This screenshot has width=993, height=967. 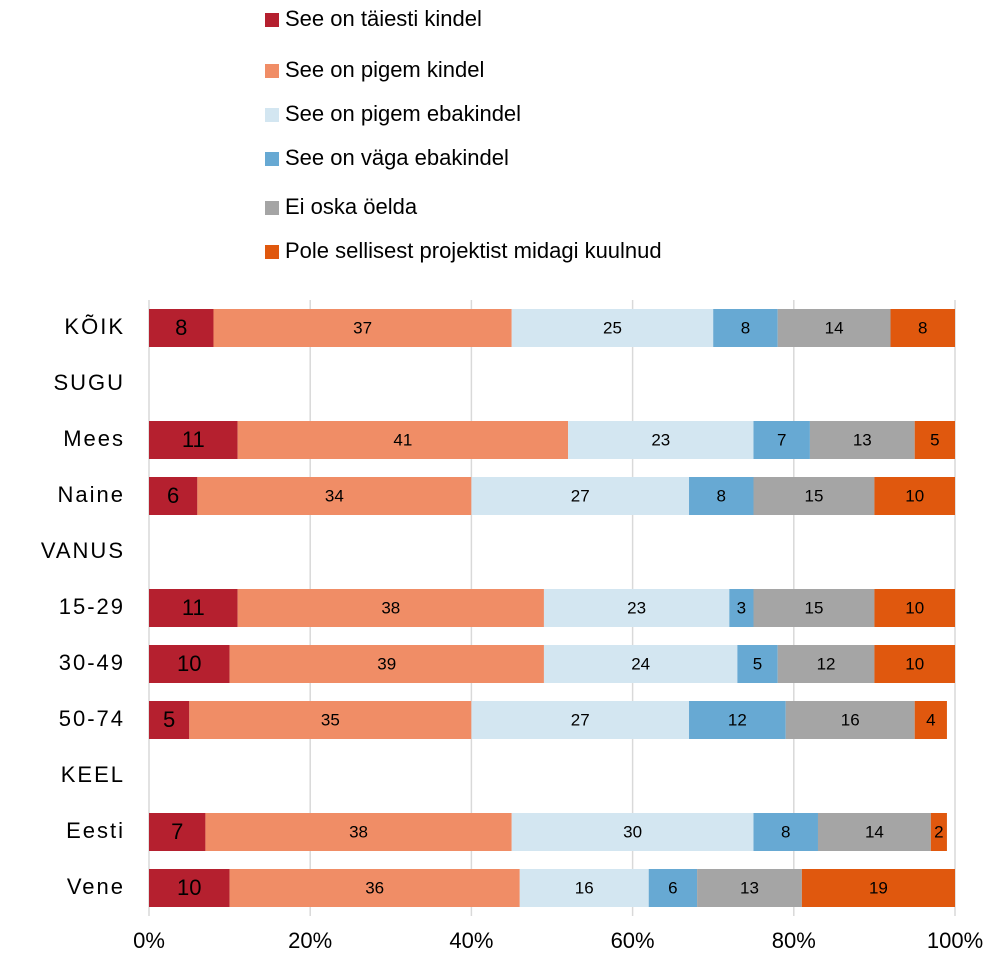 I want to click on data-label: 39, so click(x=386, y=663).